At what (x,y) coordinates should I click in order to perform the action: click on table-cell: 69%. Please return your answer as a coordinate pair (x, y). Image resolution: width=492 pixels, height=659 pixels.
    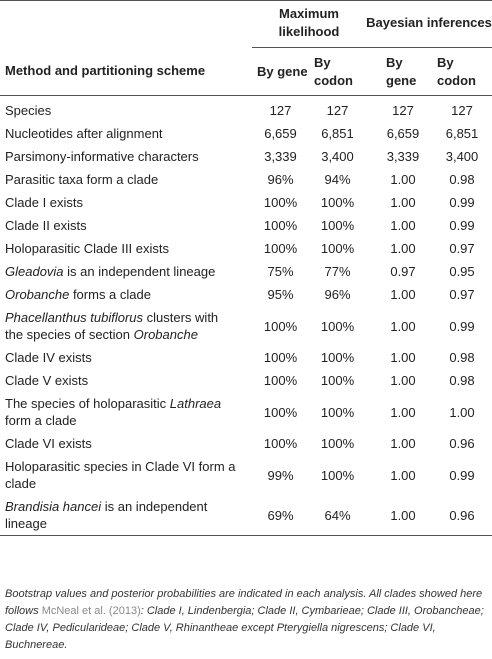
    Looking at the image, I should click on (280, 515).